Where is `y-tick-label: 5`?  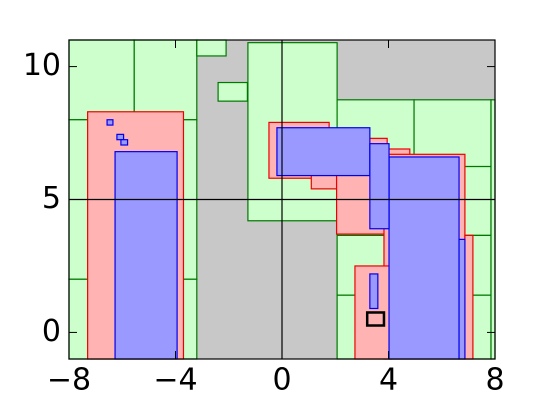
y-tick-label: 5 is located at coordinates (51, 198).